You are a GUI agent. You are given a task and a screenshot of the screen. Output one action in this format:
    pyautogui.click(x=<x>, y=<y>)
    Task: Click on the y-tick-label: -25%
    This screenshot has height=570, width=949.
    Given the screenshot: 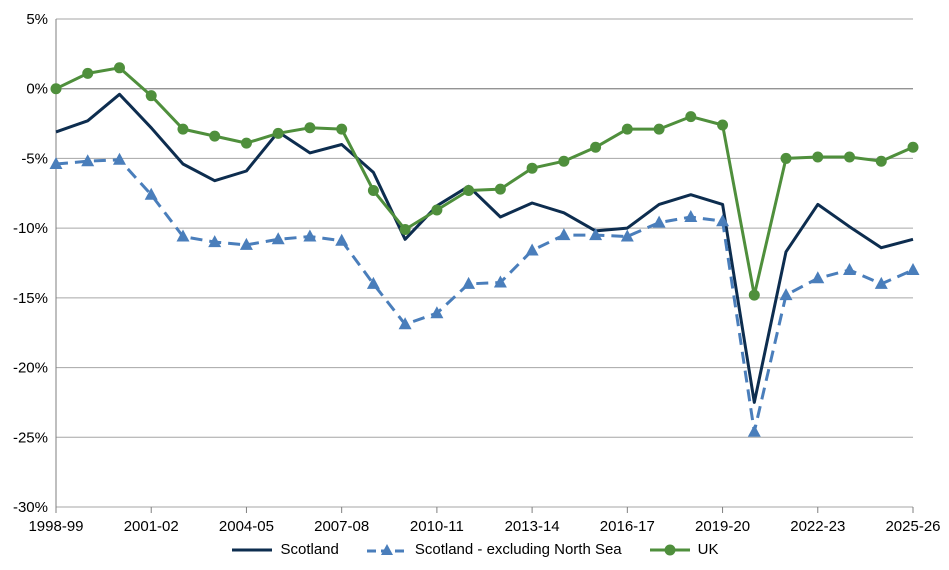 What is the action you would take?
    pyautogui.click(x=30, y=437)
    